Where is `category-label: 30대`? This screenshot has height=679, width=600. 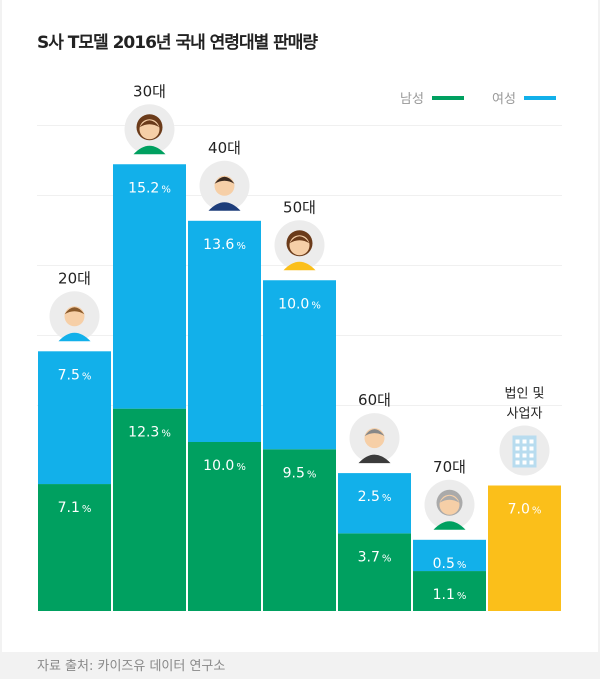 category-label: 30대 is located at coordinates (149, 91).